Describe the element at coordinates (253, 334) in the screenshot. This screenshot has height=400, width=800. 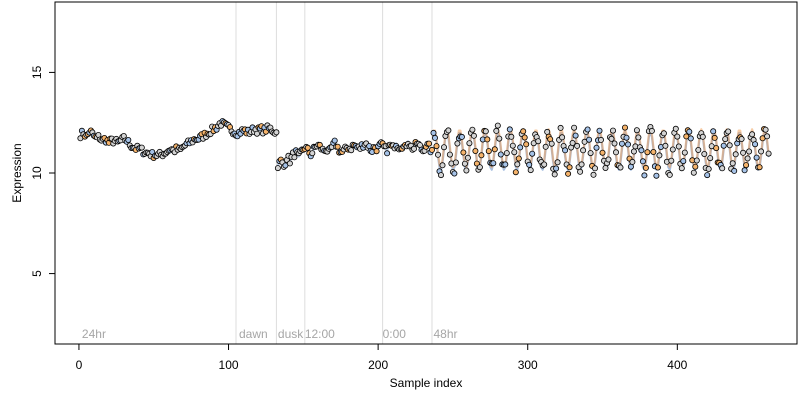
I see `annotation-1: dawn` at that location.